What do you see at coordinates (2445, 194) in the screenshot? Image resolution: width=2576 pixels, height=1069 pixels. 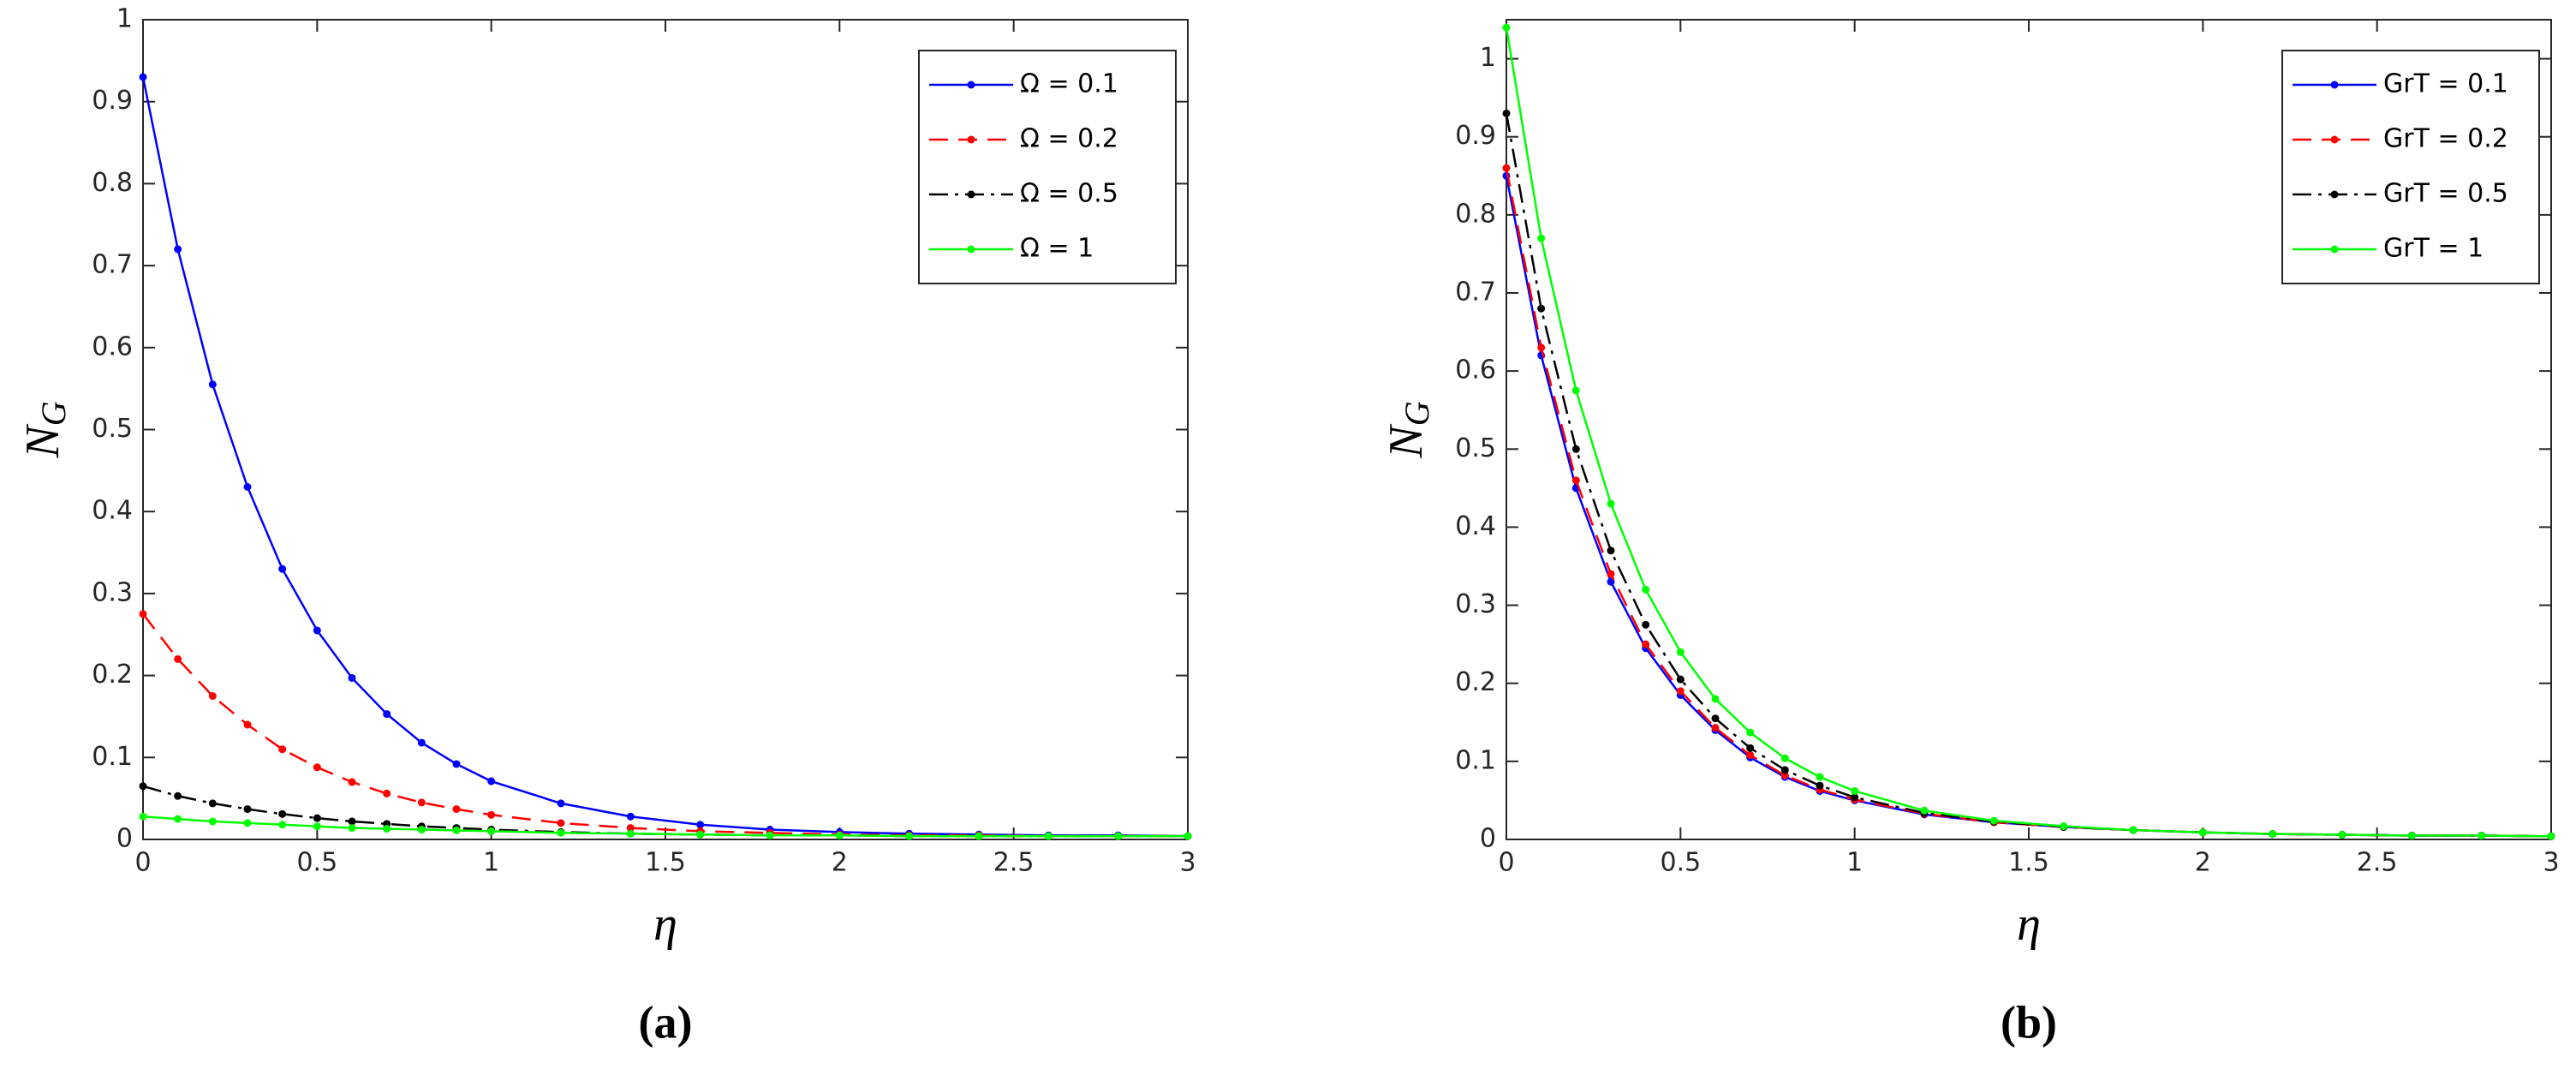 I see `legend-label: GrT = 0.5` at bounding box center [2445, 194].